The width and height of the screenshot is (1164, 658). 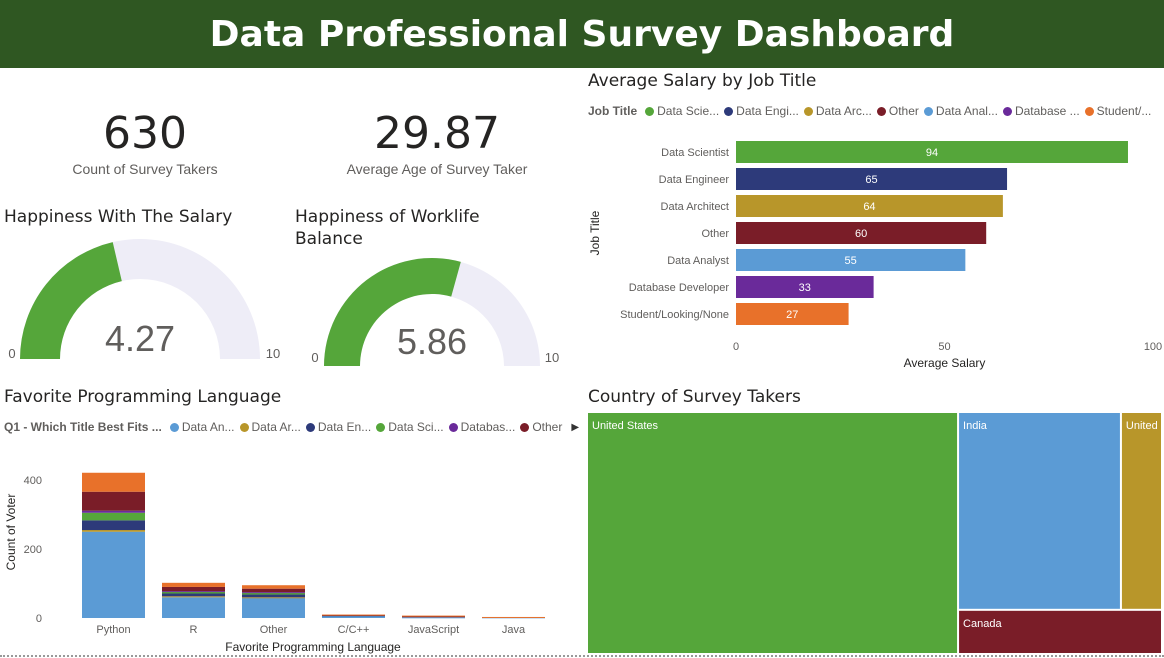 What do you see at coordinates (33, 550) in the screenshot?
I see `language-y-tick: 200` at bounding box center [33, 550].